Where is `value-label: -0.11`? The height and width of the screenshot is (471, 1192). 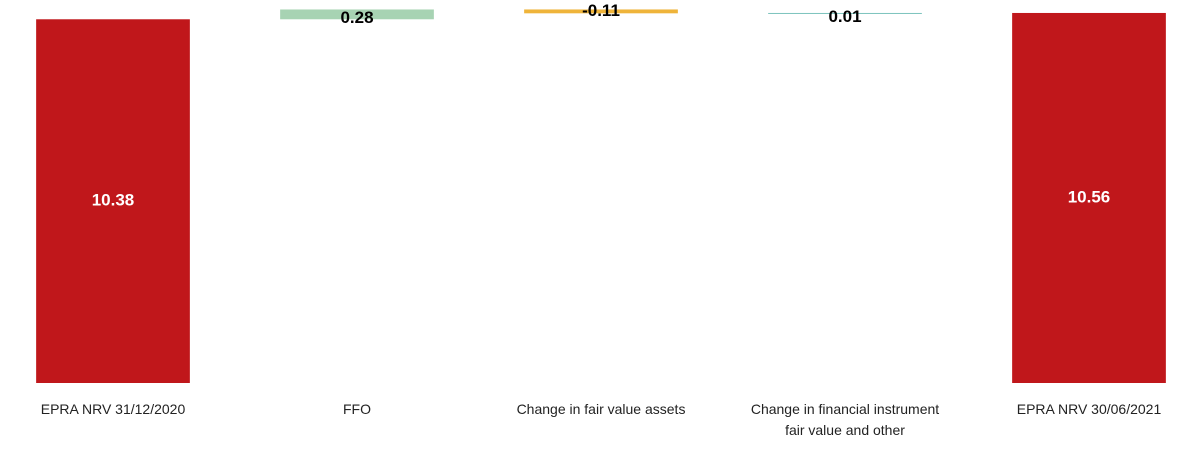 value-label: -0.11 is located at coordinates (601, 10).